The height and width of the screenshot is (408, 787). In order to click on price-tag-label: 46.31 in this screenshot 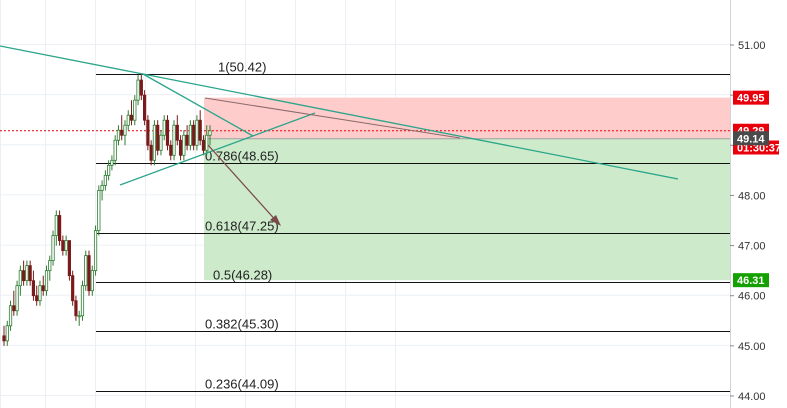, I will do `click(751, 281)`.